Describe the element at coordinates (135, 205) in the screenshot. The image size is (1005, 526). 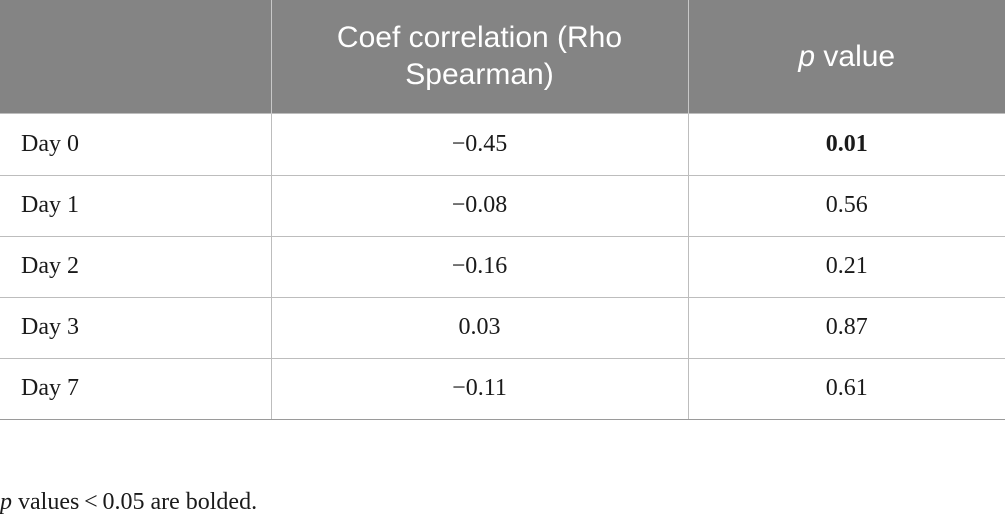
I see `row-label: Day 1` at that location.